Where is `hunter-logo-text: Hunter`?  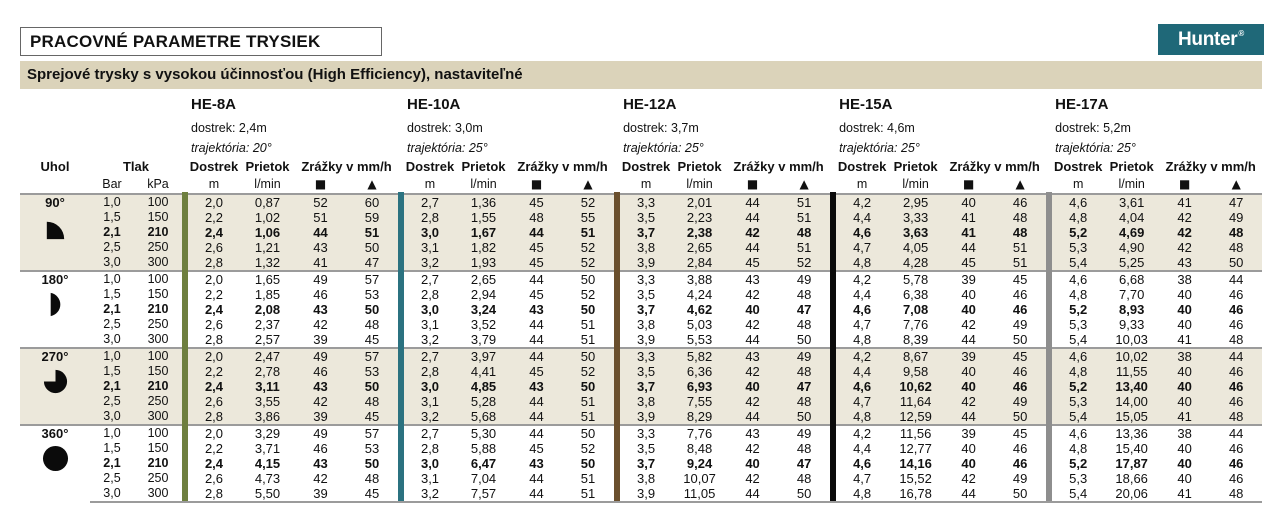 hunter-logo-text: Hunter is located at coordinates (1207, 39).